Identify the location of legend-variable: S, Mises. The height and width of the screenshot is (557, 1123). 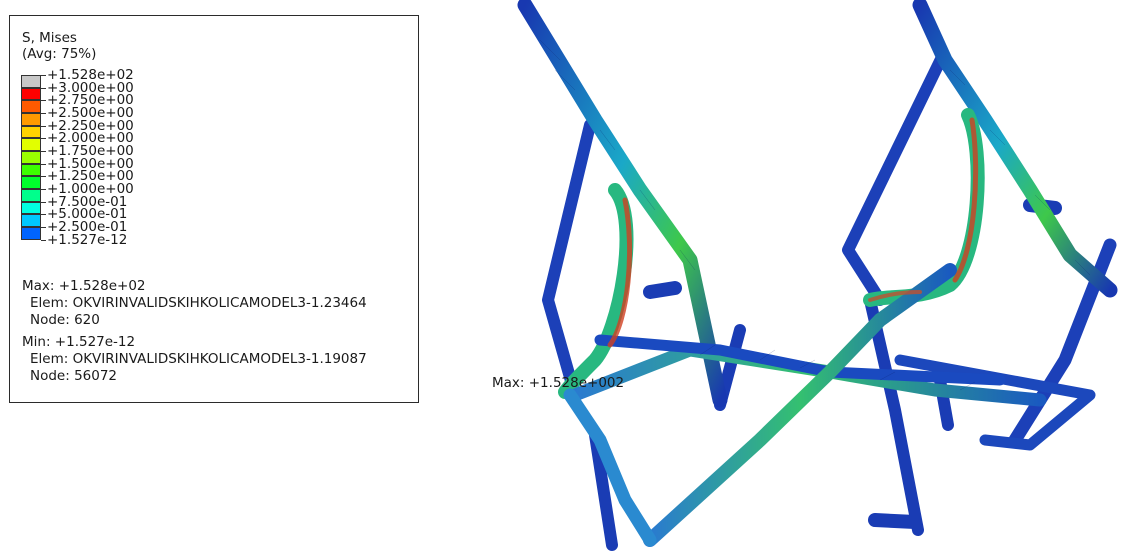
(49, 38).